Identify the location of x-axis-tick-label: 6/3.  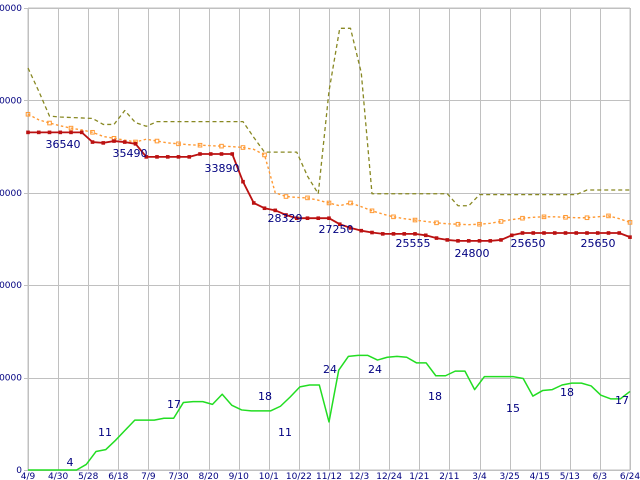
(600, 476).